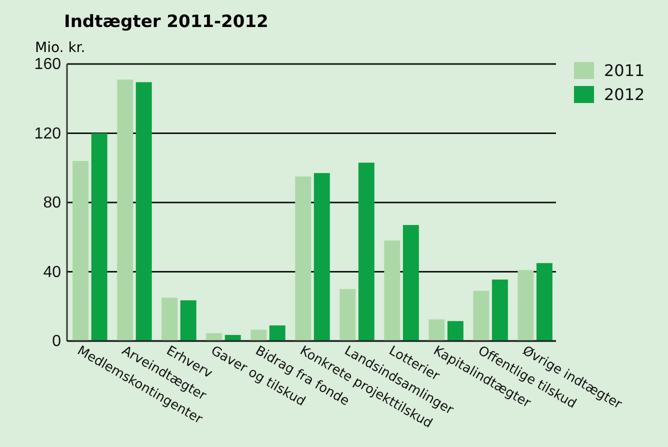 The image size is (668, 447). I want to click on y-tick-label: 160, so click(48, 65).